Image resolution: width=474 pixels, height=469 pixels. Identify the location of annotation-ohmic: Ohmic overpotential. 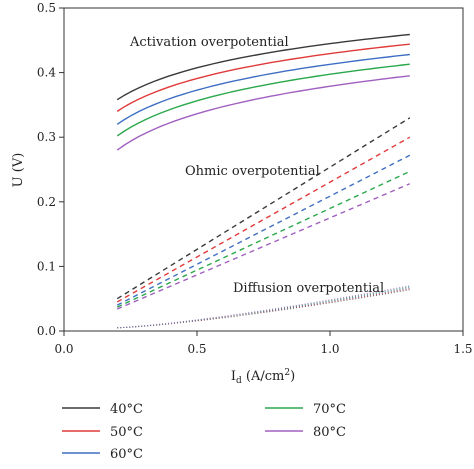
(252, 171).